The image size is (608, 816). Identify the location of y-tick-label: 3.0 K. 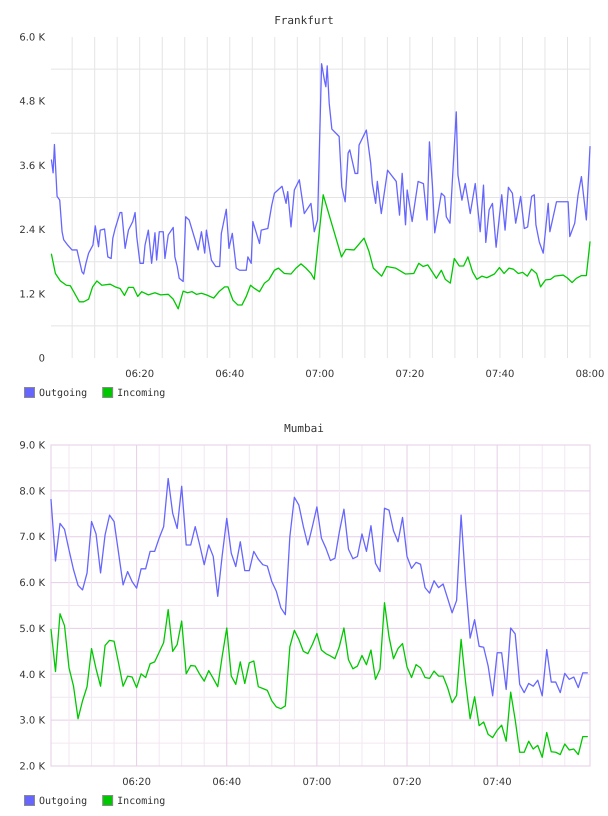
(32, 721).